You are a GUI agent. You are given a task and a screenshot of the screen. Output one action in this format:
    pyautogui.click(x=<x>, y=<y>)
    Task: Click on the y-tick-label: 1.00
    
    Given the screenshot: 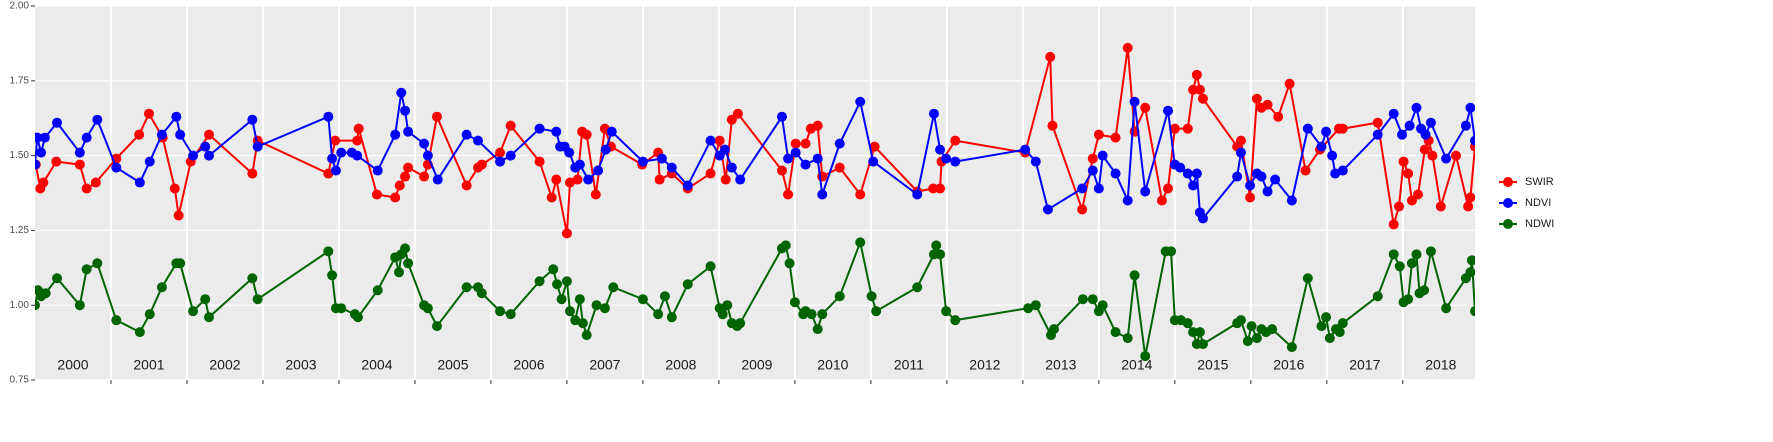 What is the action you would take?
    pyautogui.click(x=20, y=305)
    